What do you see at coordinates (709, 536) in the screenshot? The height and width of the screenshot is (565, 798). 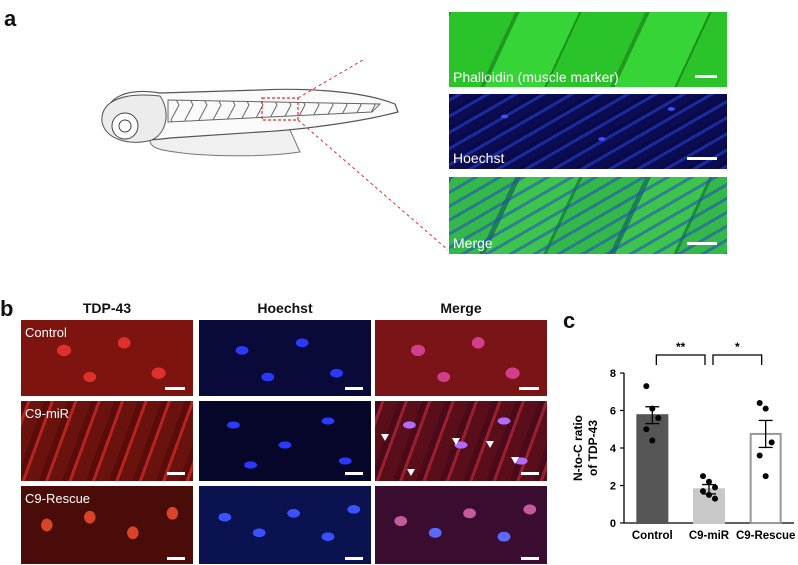 I see `x-tick-label: C9-miR` at bounding box center [709, 536].